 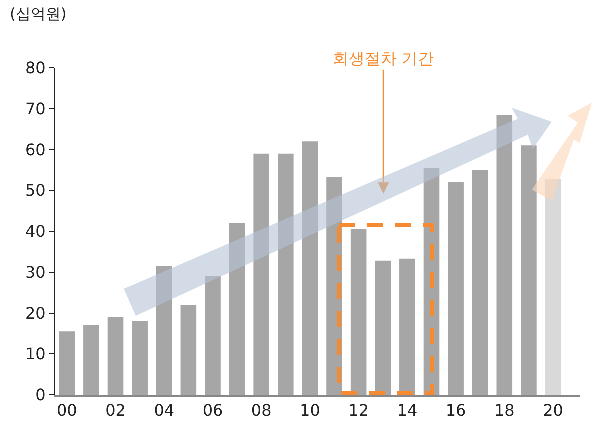 What do you see at coordinates (116, 410) in the screenshot?
I see `x-tick-label: 02` at bounding box center [116, 410].